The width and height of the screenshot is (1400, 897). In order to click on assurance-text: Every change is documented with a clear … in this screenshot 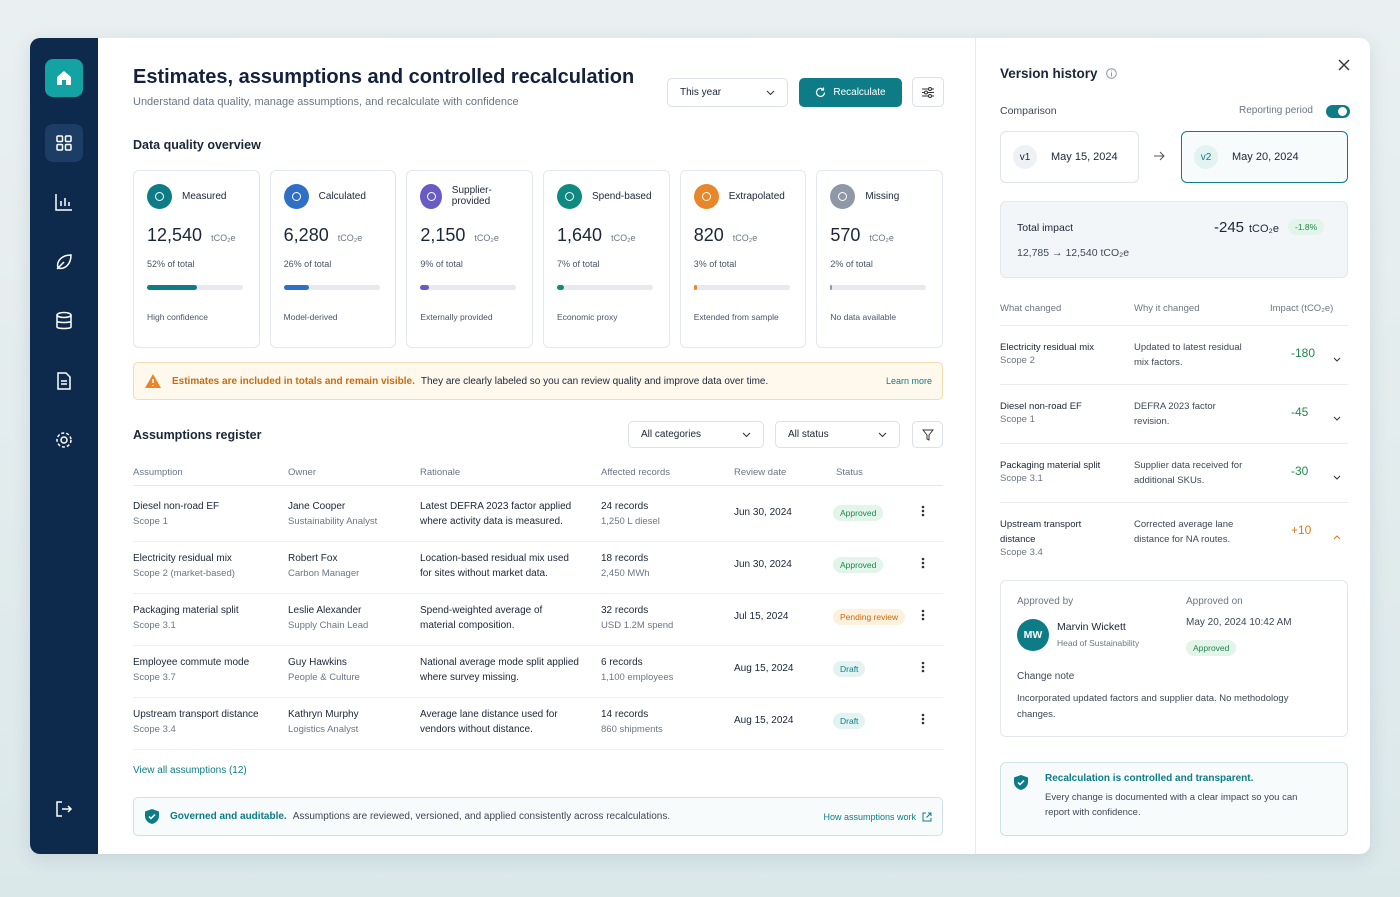, I will do `click(1171, 805)`.